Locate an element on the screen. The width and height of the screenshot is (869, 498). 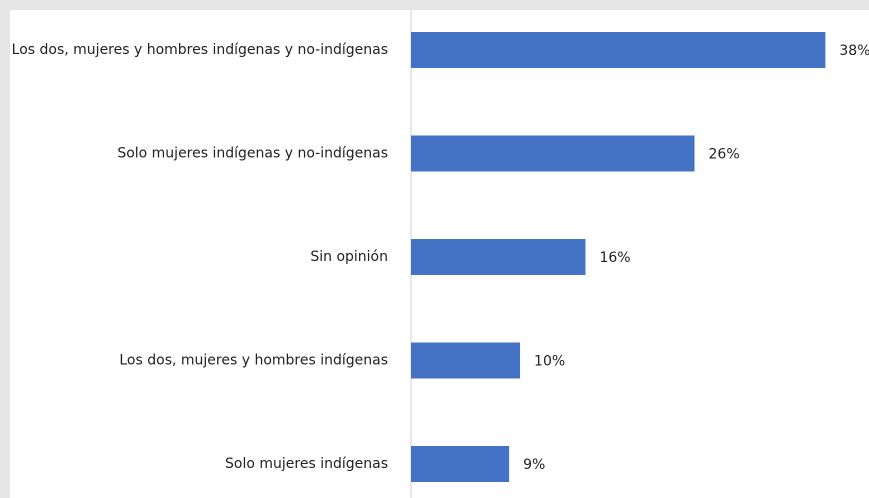
value-label: 10% is located at coordinates (549, 362).